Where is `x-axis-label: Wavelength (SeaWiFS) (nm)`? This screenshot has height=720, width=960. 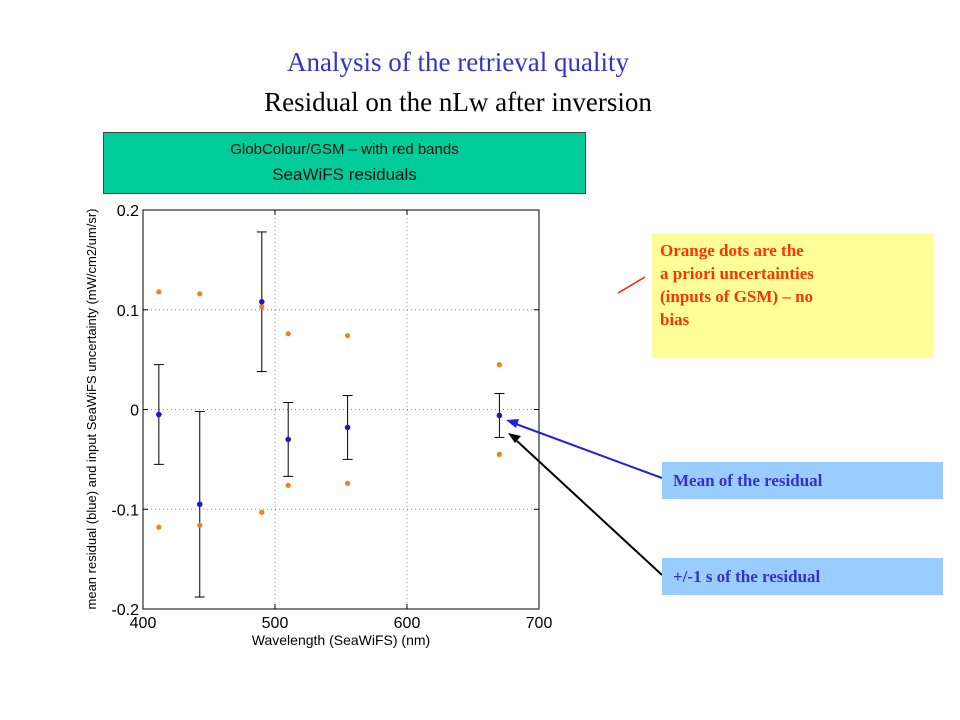
x-axis-label: Wavelength (SeaWiFS) (nm) is located at coordinates (341, 640).